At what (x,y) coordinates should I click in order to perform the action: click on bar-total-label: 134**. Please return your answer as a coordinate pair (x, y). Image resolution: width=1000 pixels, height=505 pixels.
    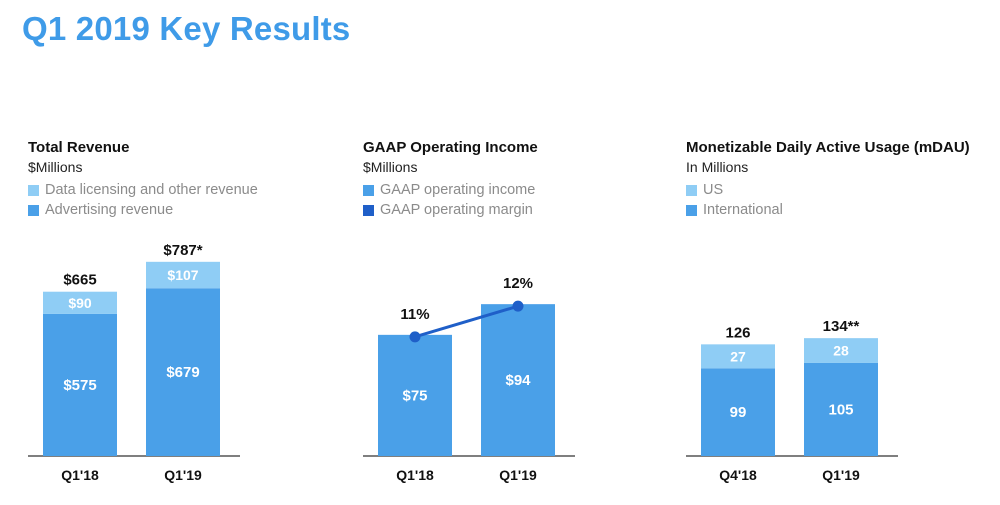
    Looking at the image, I should click on (841, 326).